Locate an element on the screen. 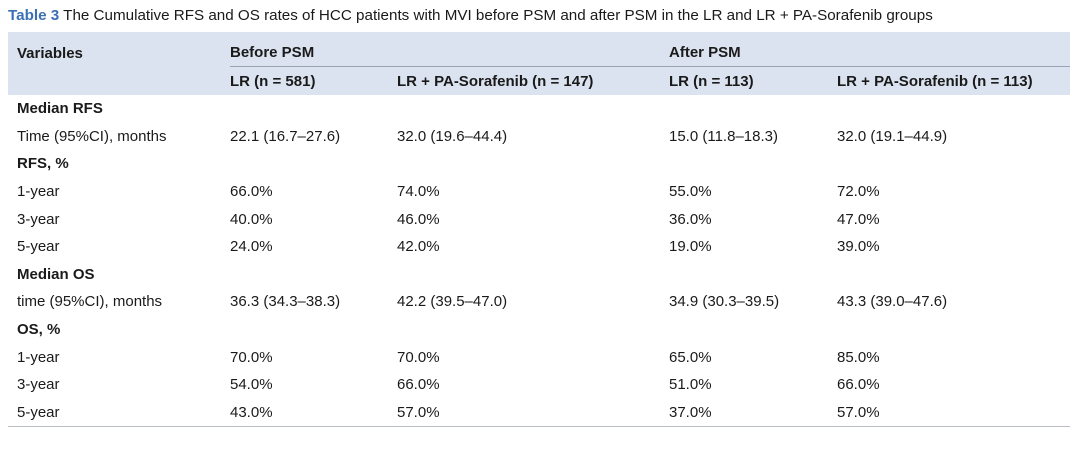 Image resolution: width=1080 pixels, height=450 pixels. table-row: 1-year 70.0% 70.0% 65.0% 85.0% is located at coordinates (539, 357).